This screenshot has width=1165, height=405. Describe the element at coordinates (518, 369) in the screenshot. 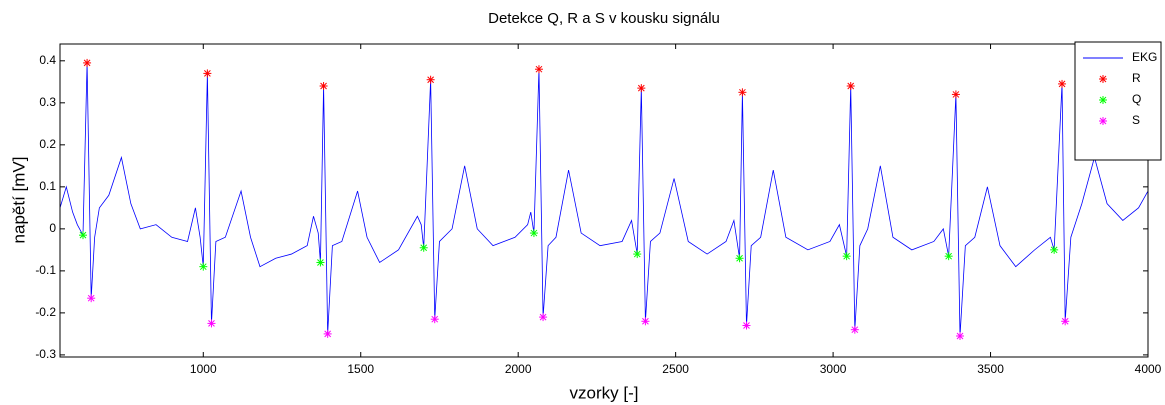

I see `x-tick-label: 2000` at that location.